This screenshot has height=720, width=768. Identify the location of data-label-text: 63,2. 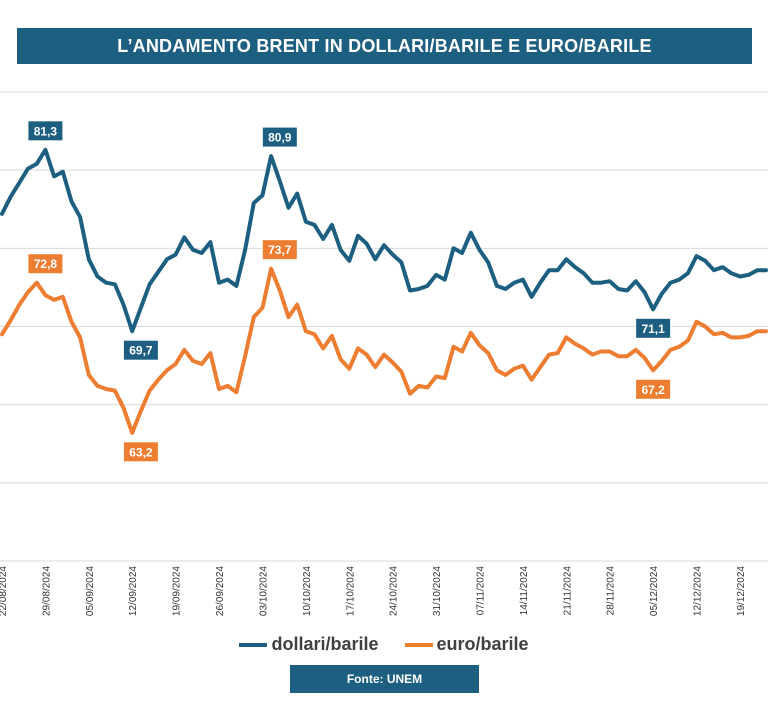
(141, 452).